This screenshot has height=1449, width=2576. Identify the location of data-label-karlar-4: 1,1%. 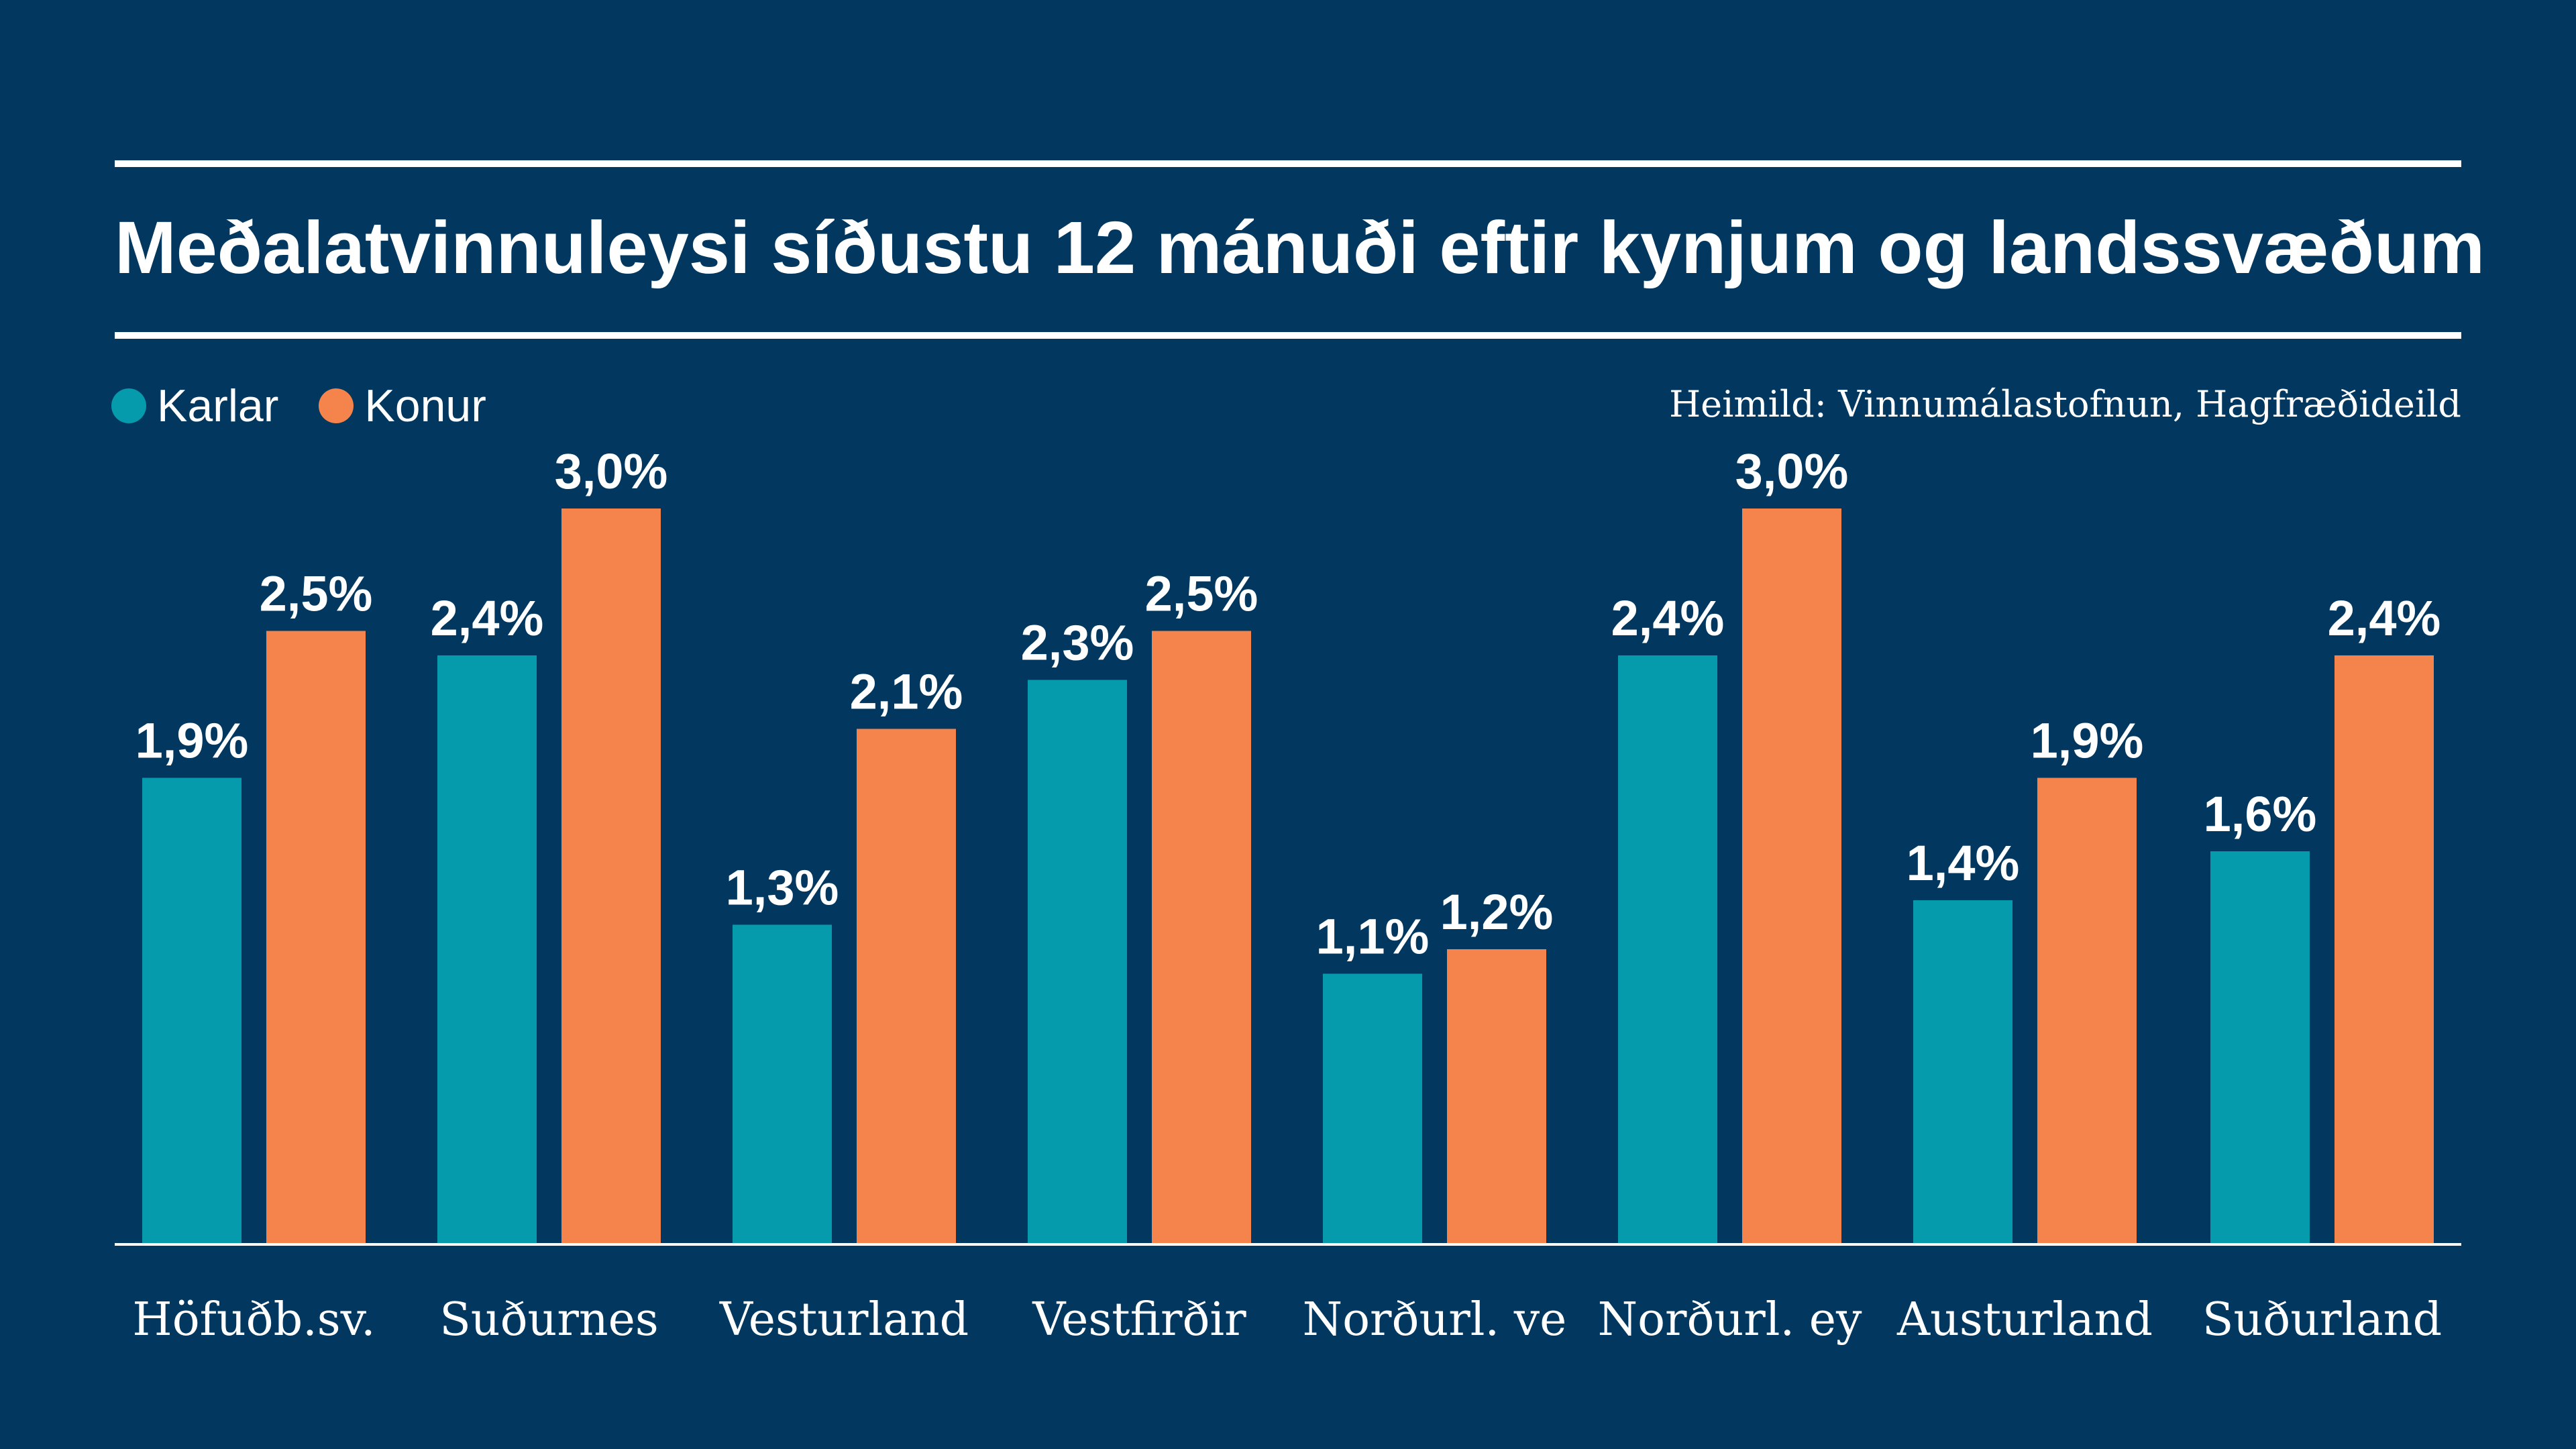
(1373, 937).